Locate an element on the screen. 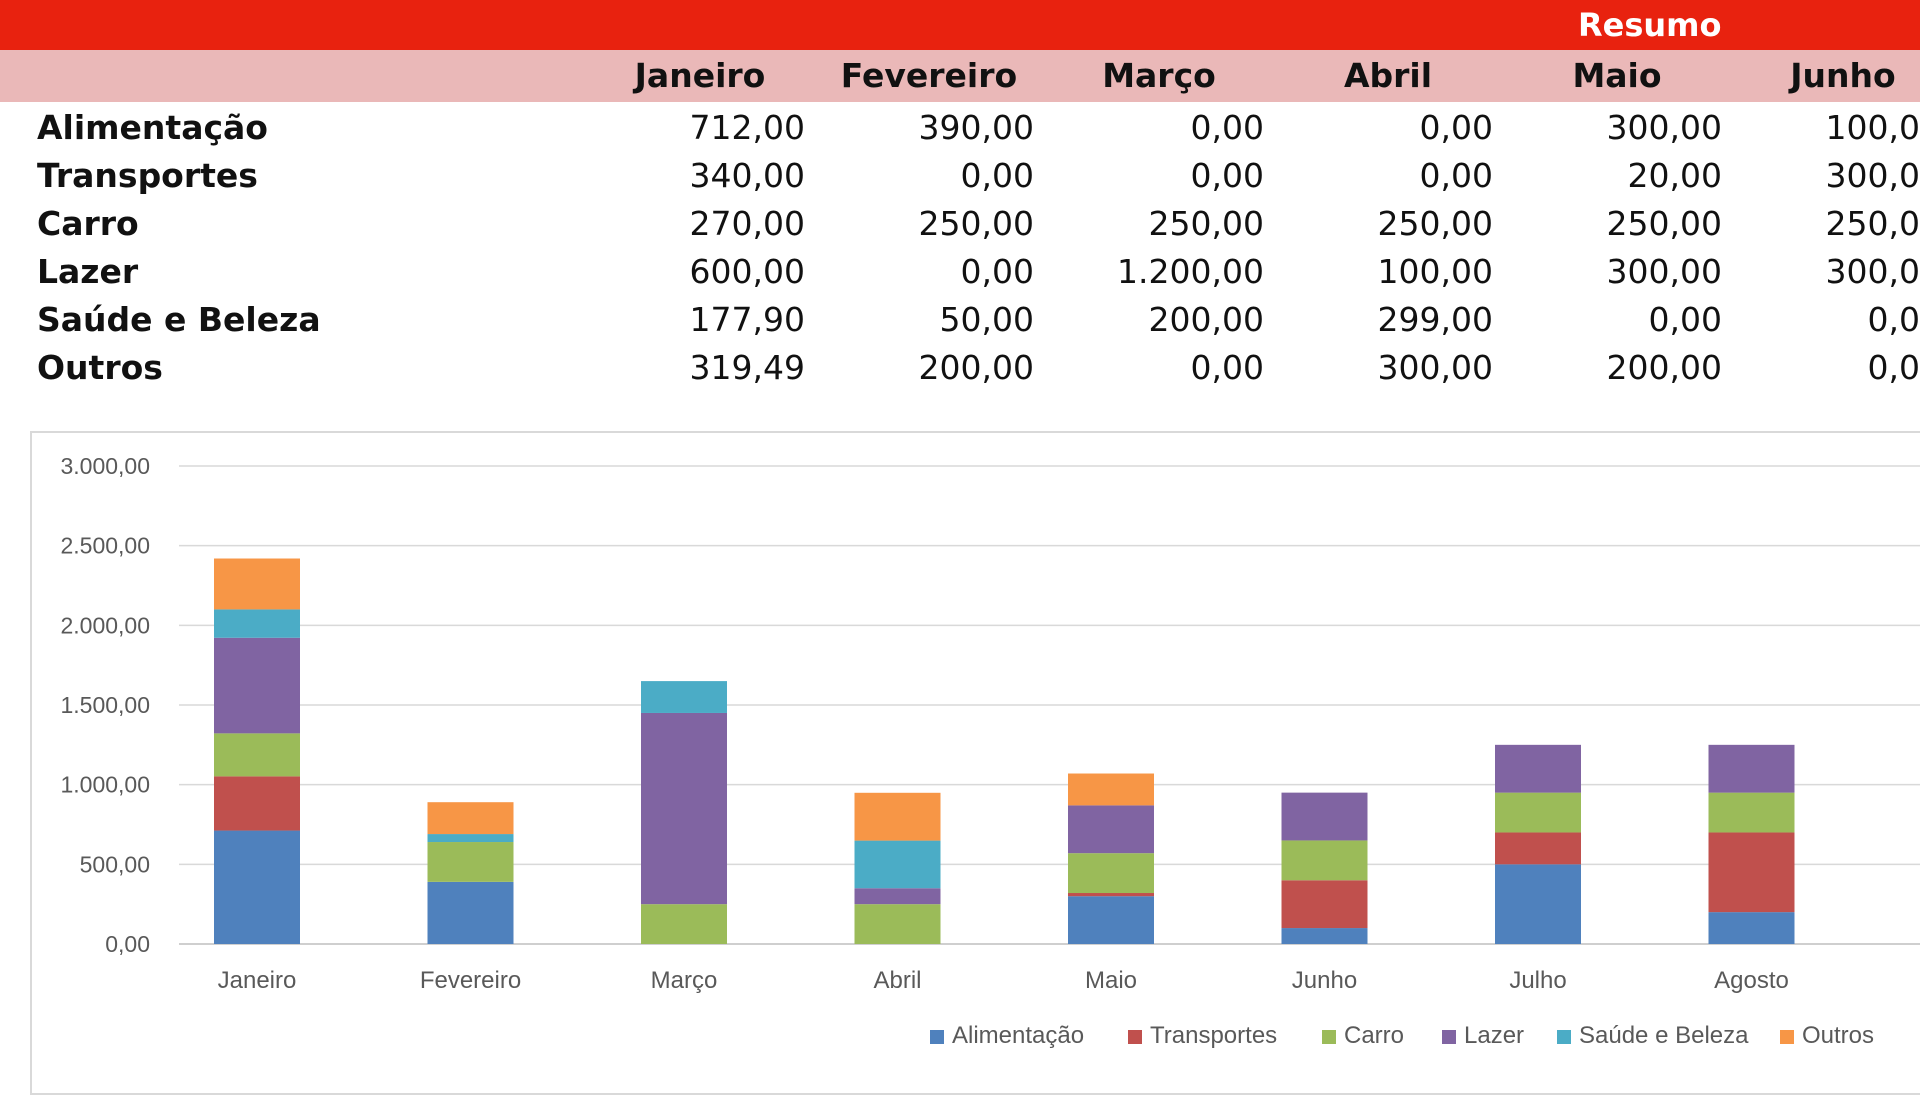 This screenshot has height=1095, width=1920. table-cell: 200,00 is located at coordinates (1206, 319).